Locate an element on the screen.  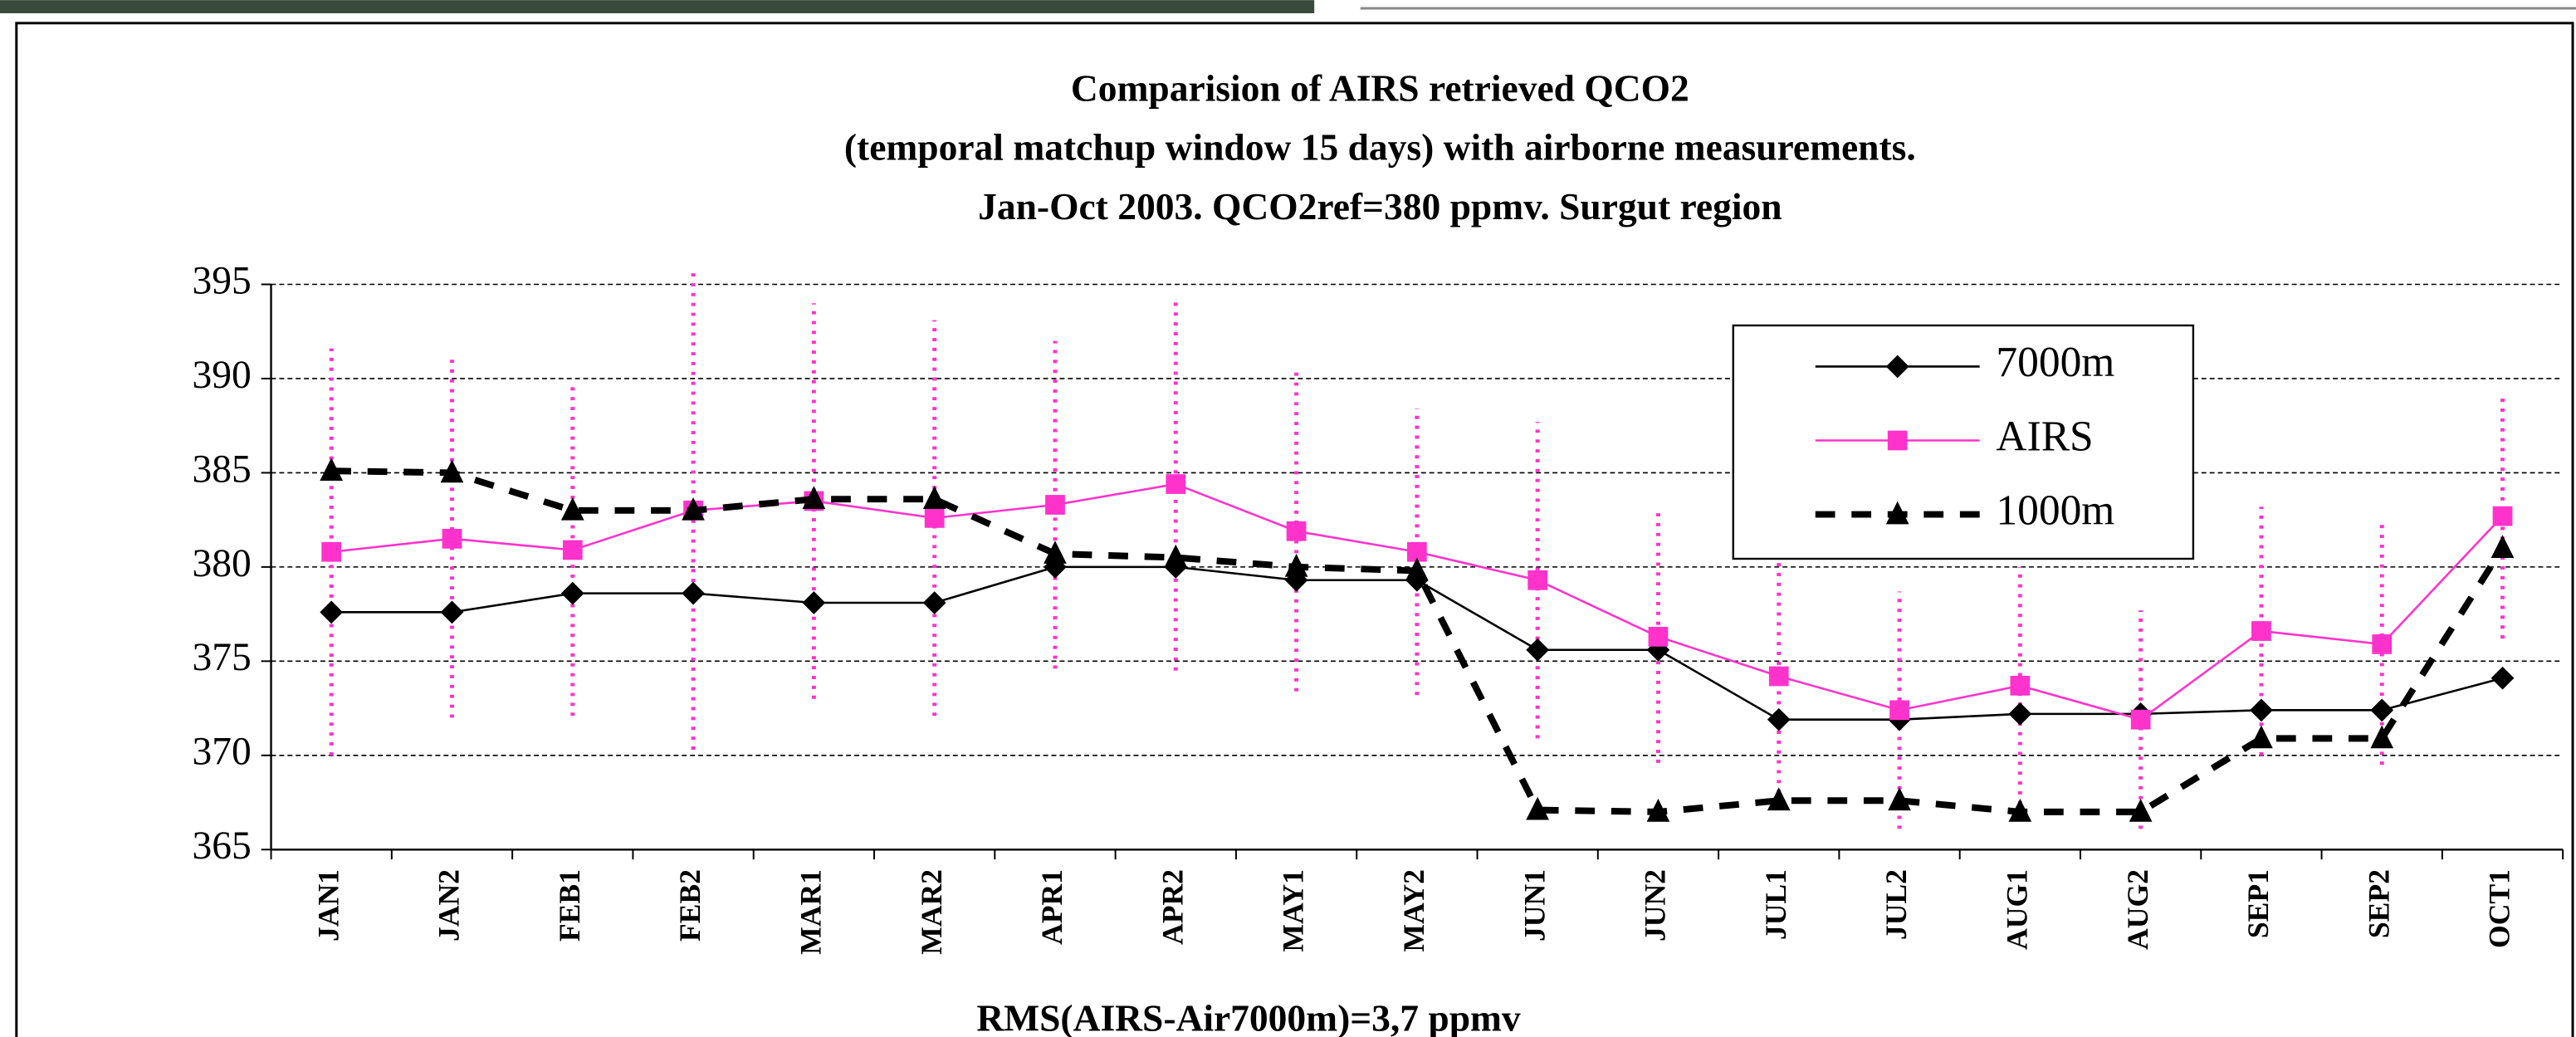
x-tick-label: FEB2 is located at coordinates (689, 906).